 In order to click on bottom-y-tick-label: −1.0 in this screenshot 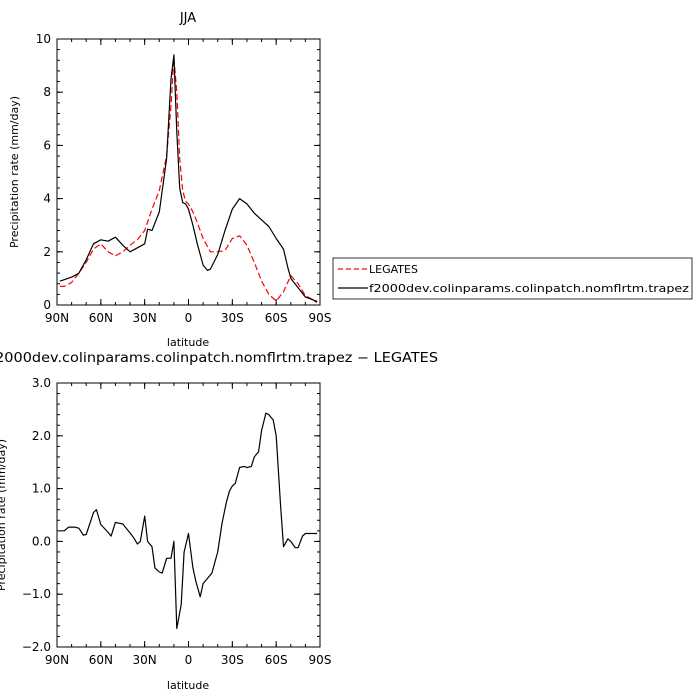, I will do `click(36, 594)`.